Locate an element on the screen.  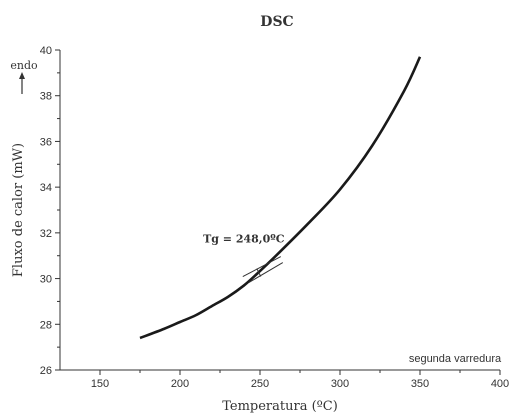
tg-annotation: Tg = 248,0ºC is located at coordinates (244, 239).